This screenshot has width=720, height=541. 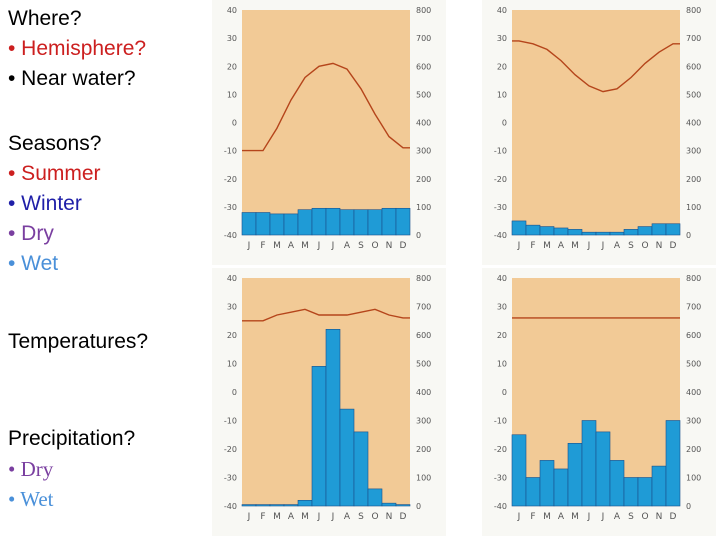 I want to click on precipitation-block: Precipitation? • Dry • Wet, so click(x=71, y=469).